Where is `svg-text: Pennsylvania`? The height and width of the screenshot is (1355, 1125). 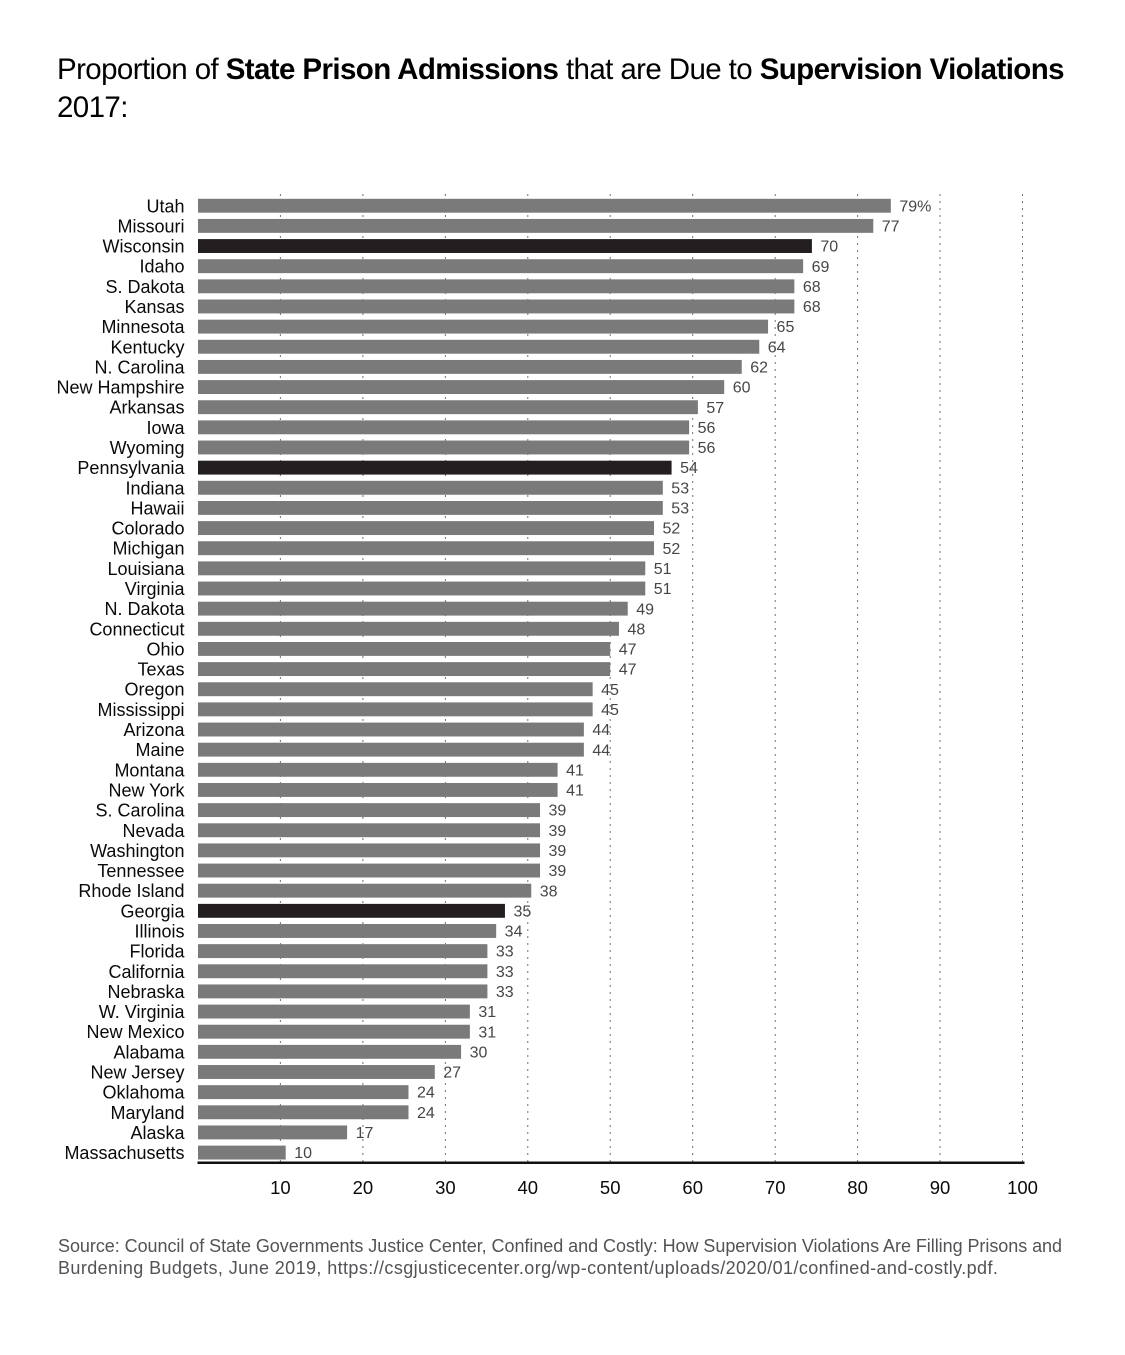
svg-text: Pennsylvania is located at coordinates (131, 468).